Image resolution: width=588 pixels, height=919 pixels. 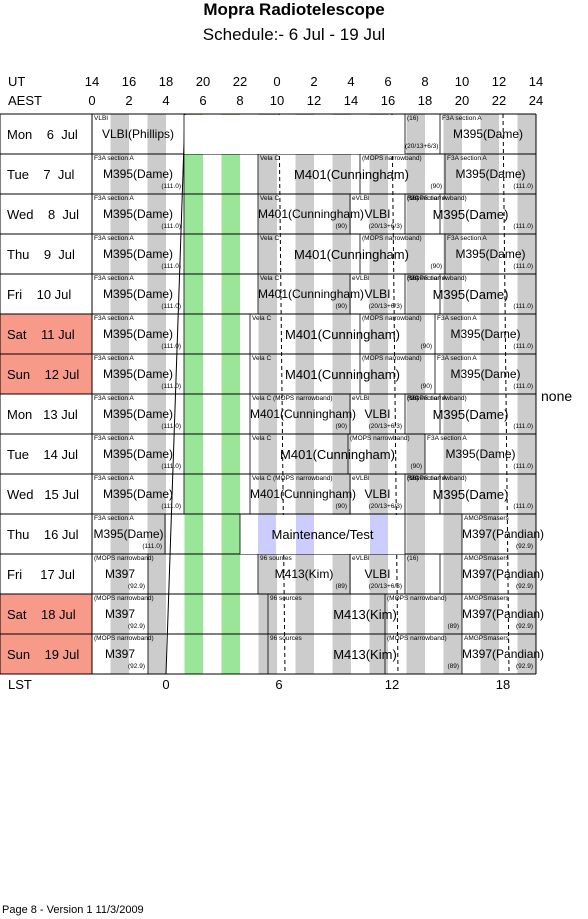 I want to click on maint-stripe, so click(x=379, y=534).